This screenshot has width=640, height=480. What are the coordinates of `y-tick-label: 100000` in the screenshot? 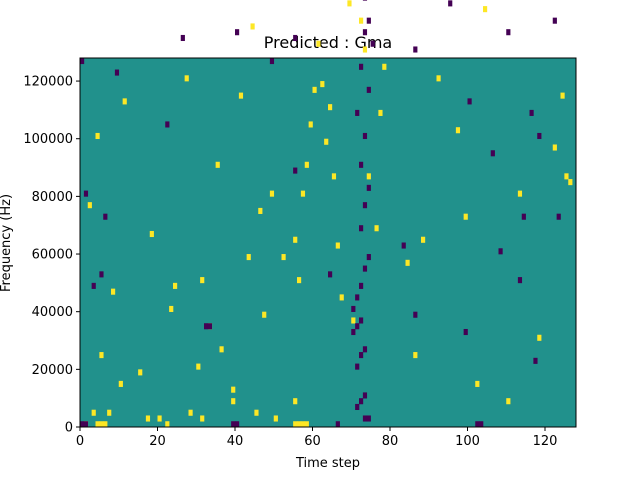 It's located at (48, 139).